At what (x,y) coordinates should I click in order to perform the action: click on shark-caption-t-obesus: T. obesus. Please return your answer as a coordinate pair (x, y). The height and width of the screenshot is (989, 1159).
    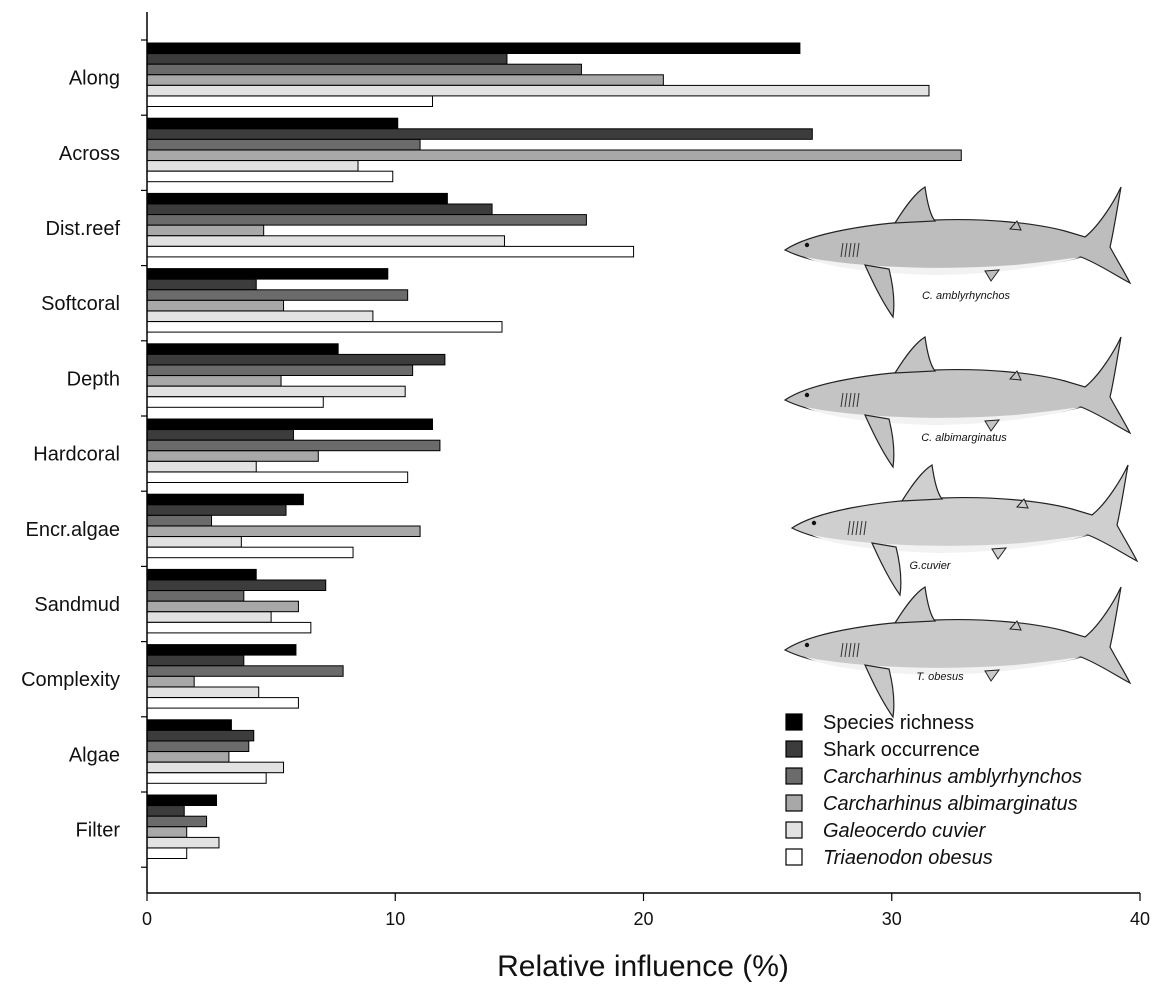
    Looking at the image, I should click on (940, 677).